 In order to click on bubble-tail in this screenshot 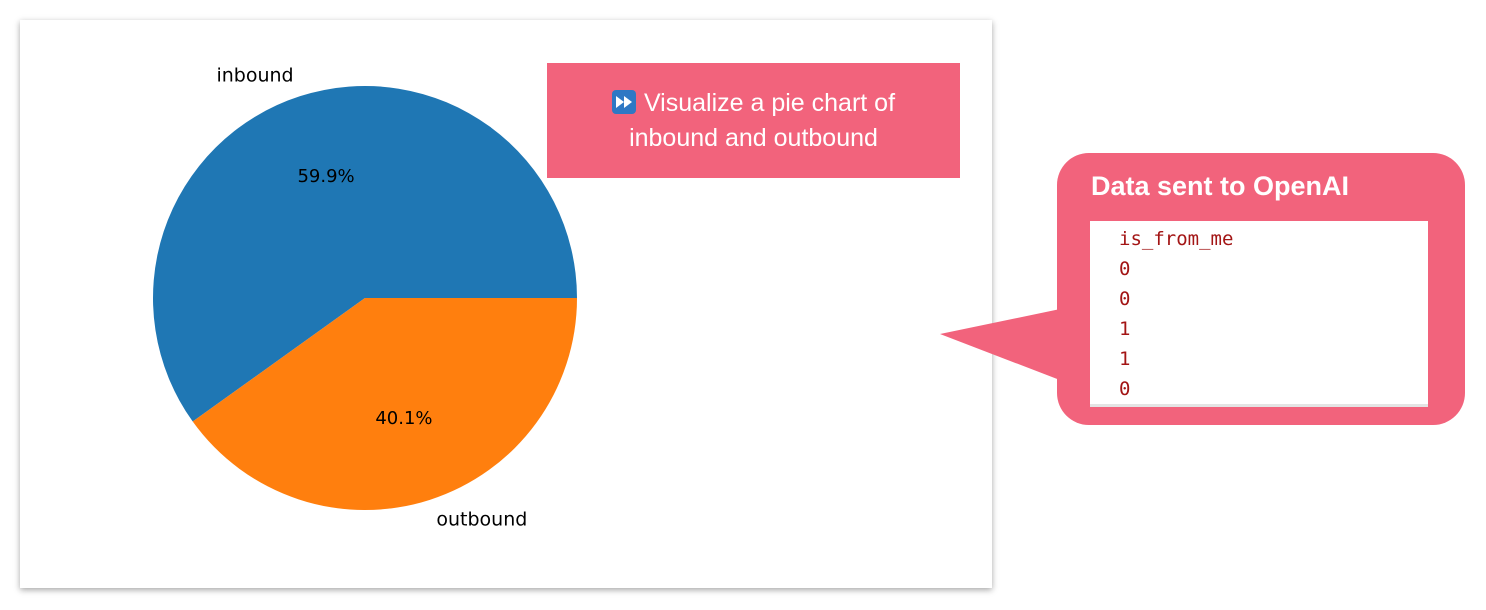, I will do `click(1002, 345)`.